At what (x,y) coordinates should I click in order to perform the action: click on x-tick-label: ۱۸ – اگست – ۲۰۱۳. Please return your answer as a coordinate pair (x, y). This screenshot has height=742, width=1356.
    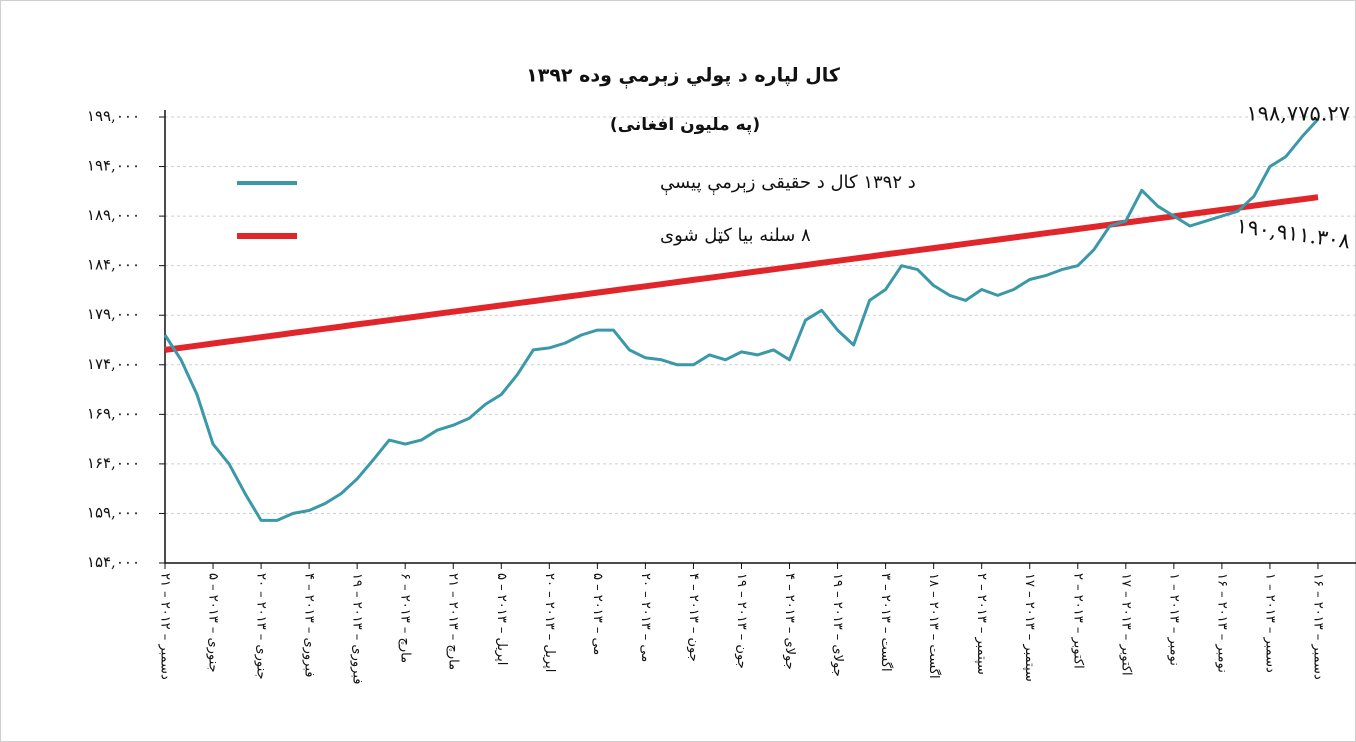
    Looking at the image, I should click on (934, 626).